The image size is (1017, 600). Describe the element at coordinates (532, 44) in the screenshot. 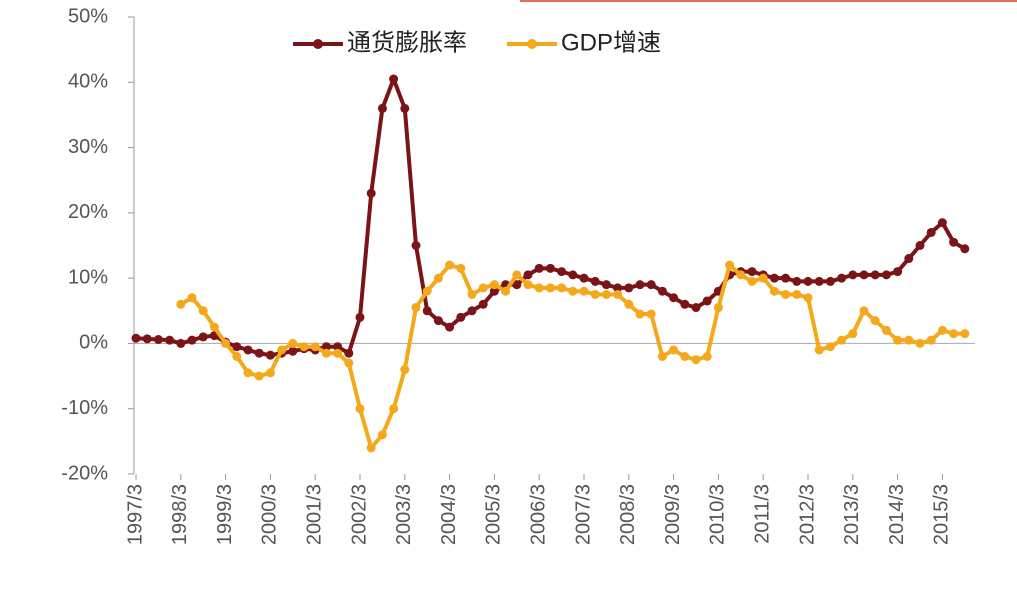

I see `legend-marker` at that location.